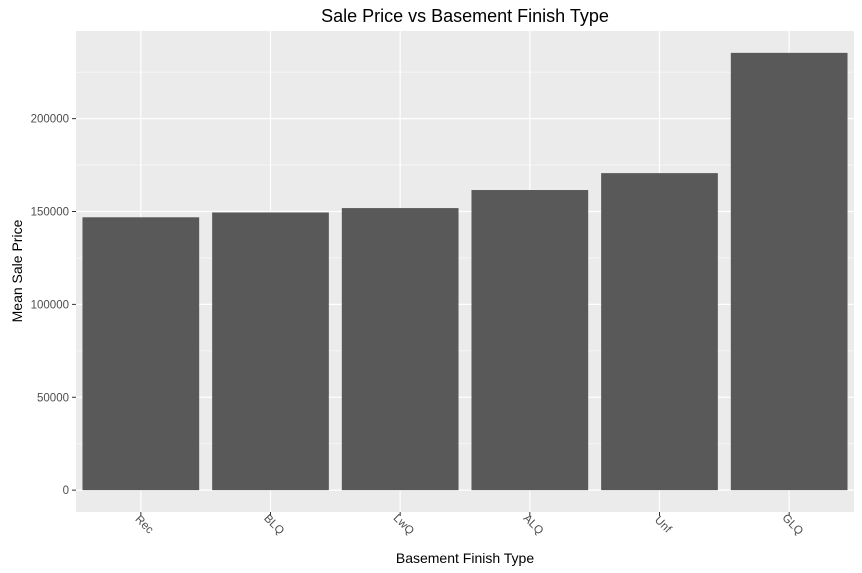 This screenshot has height=573, width=862. Describe the element at coordinates (533, 524) in the screenshot. I see `x-tick-label: ALQ` at that location.